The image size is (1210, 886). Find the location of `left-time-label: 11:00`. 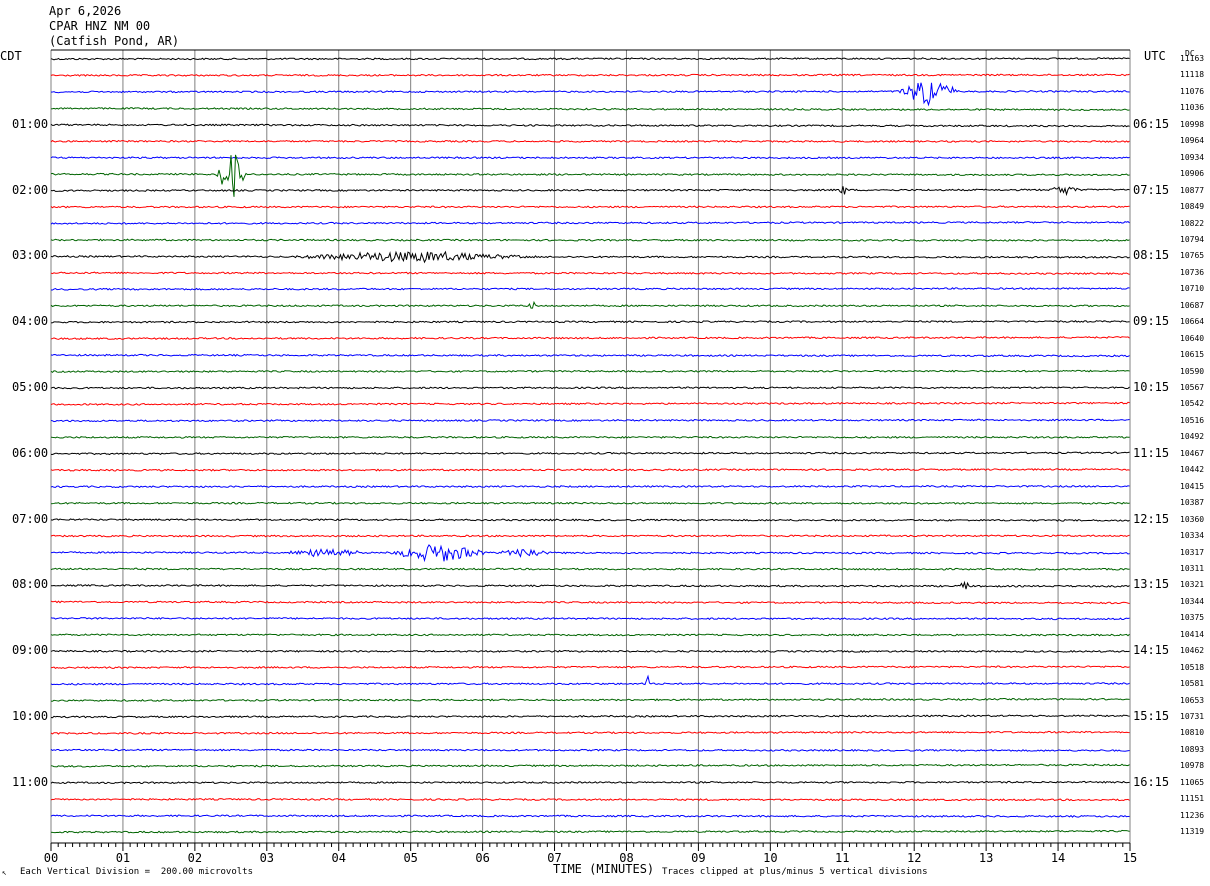

left-time-label: 11:00 is located at coordinates (30, 781).